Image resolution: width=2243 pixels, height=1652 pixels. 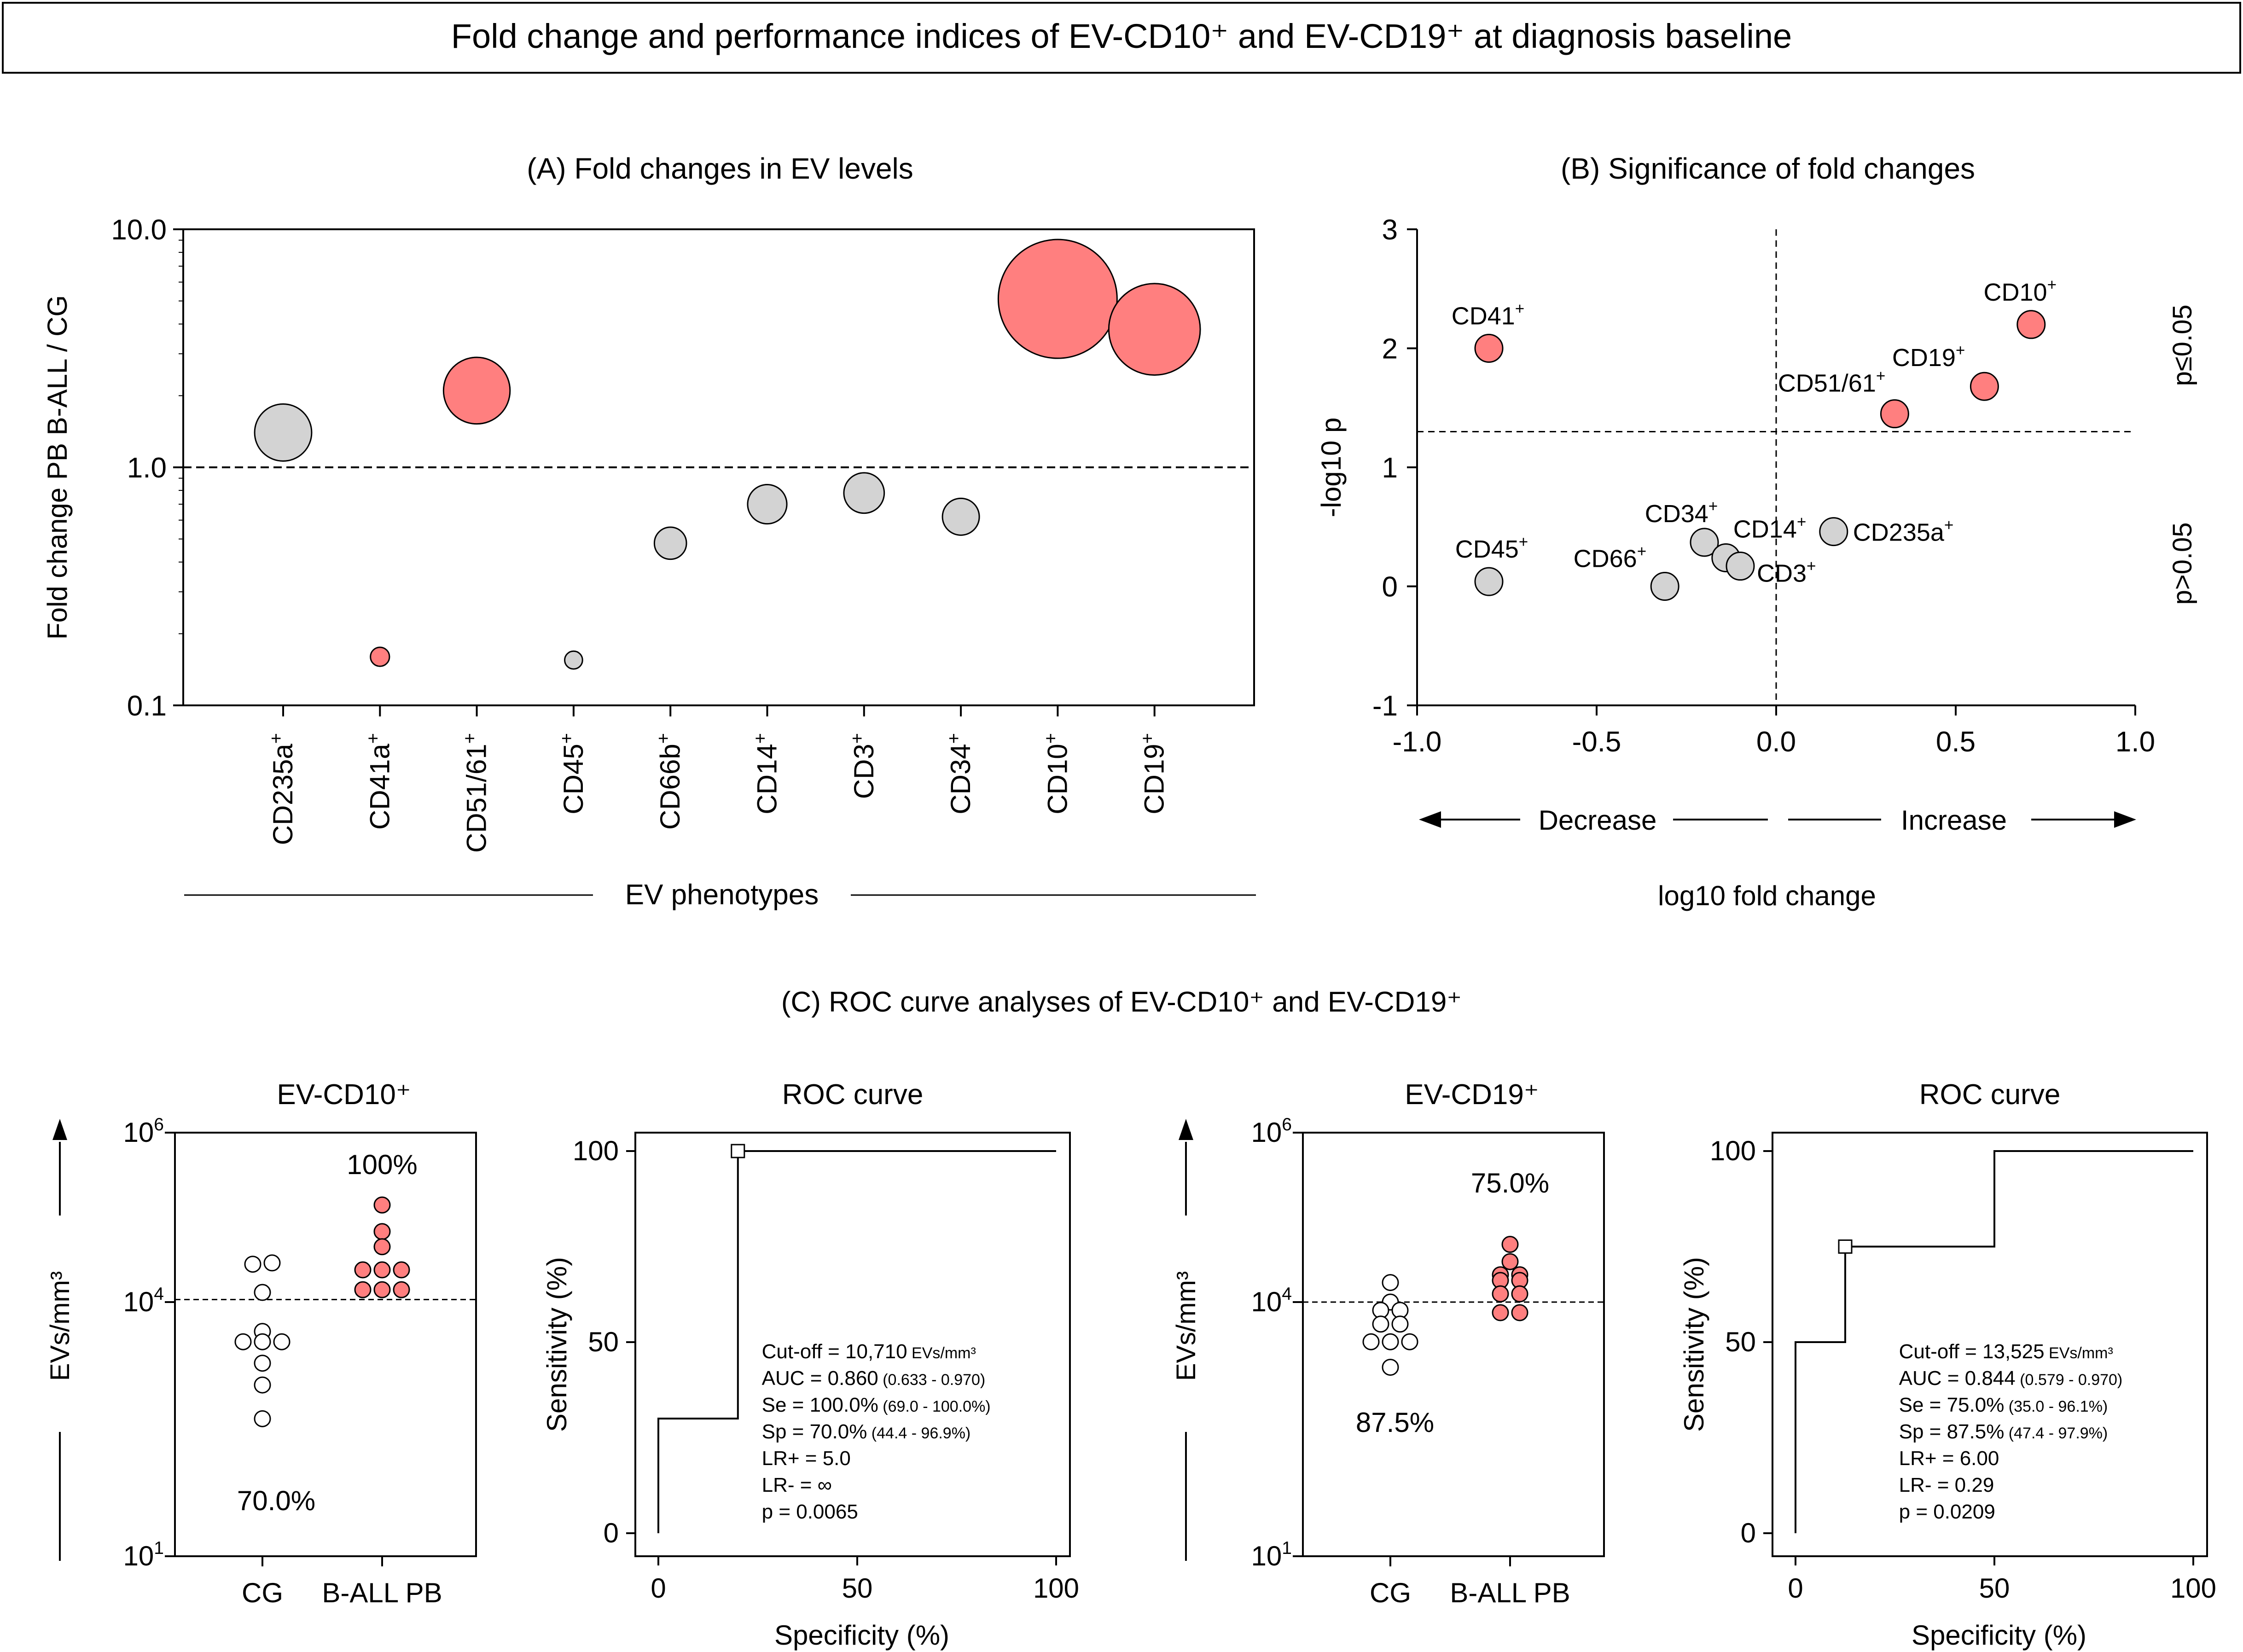 I want to click on roc-curve, so click(x=857, y=1341).